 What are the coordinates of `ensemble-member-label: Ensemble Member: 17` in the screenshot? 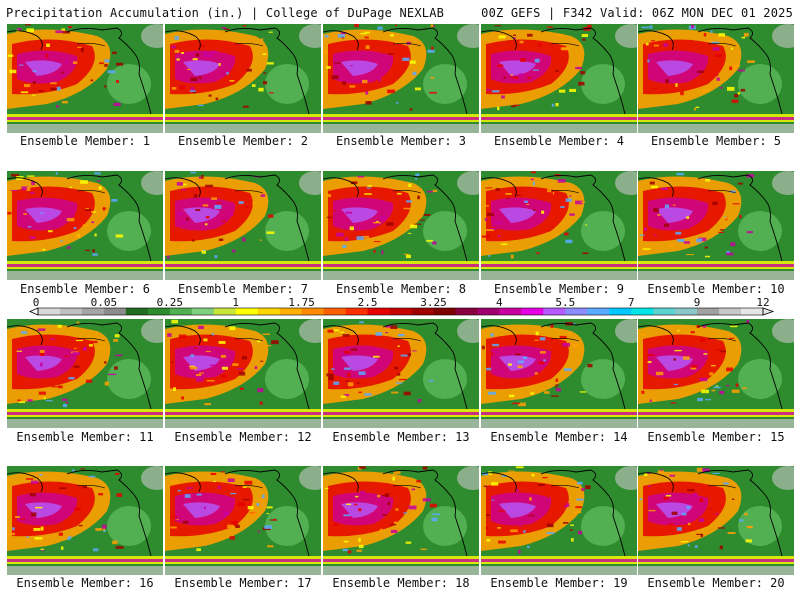 It's located at (243, 583).